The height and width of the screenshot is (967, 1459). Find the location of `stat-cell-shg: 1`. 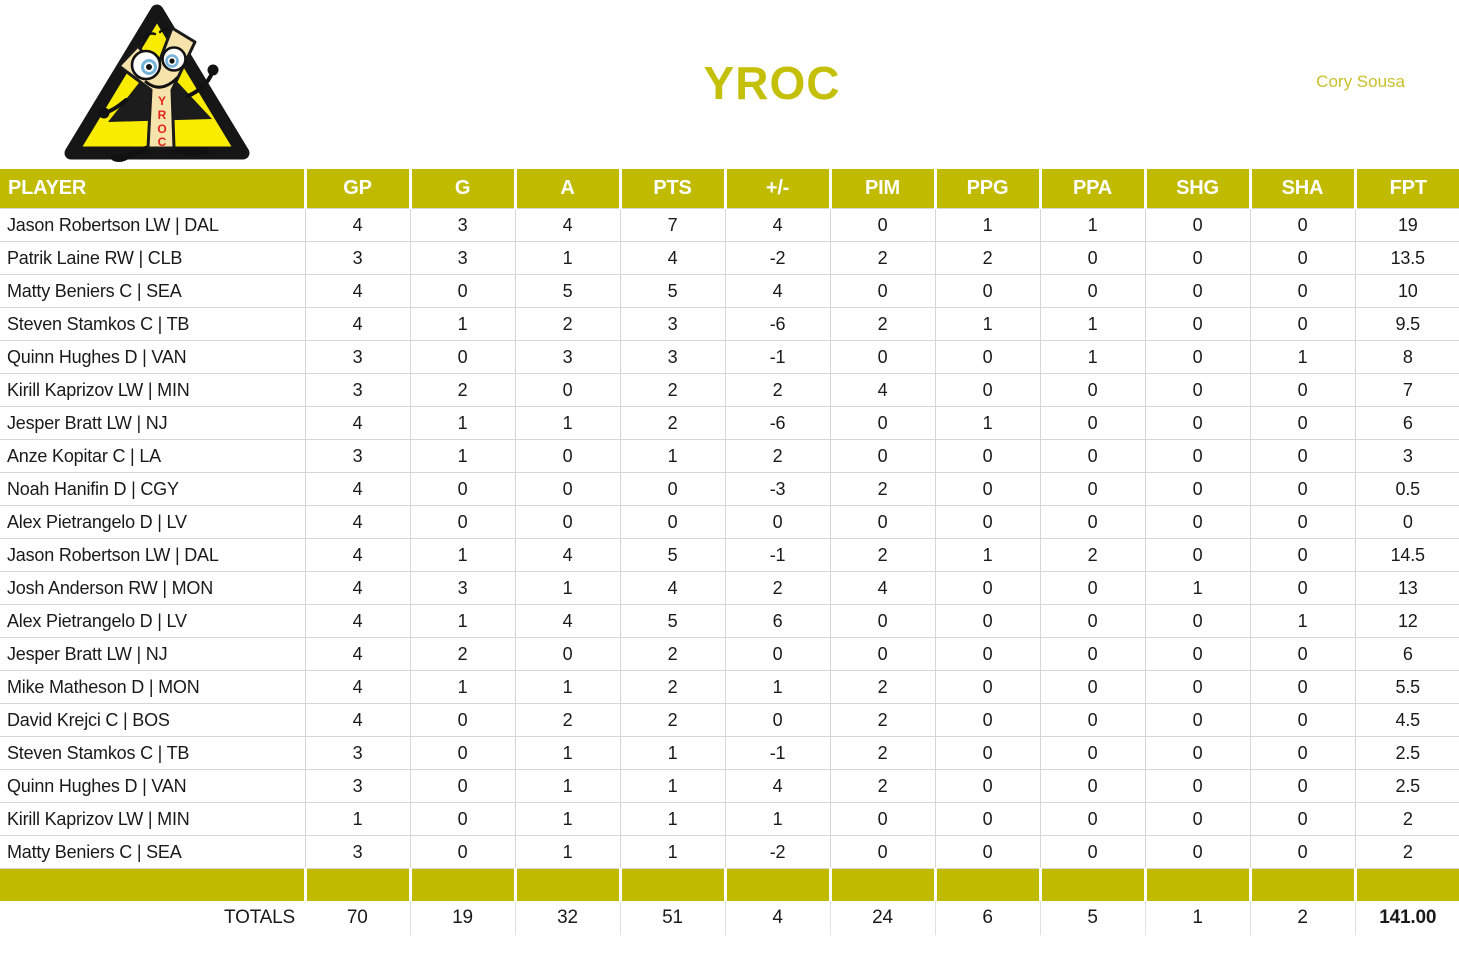

stat-cell-shg: 1 is located at coordinates (1197, 588).